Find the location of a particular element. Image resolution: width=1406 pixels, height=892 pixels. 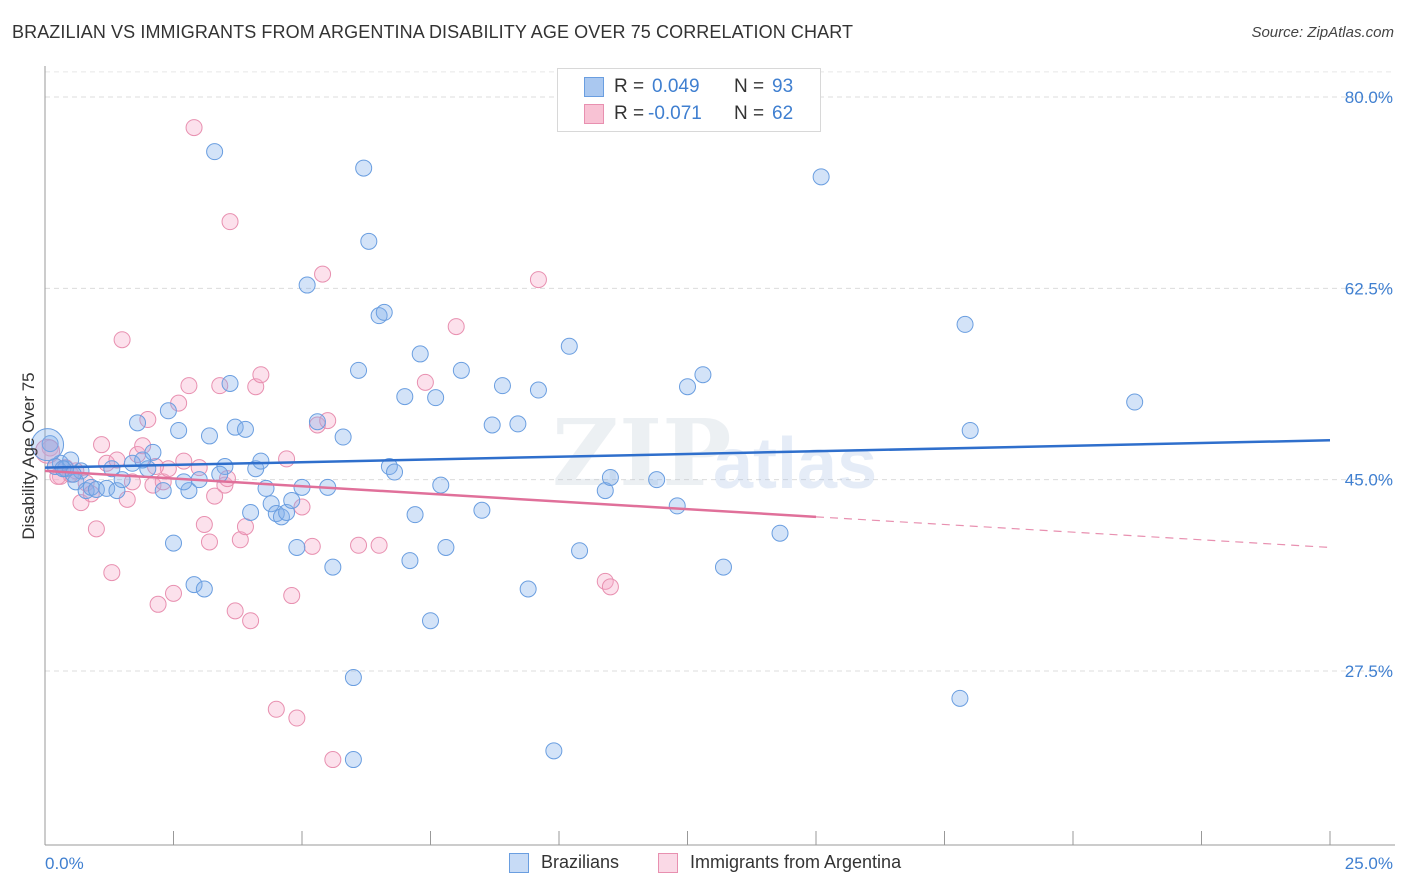

y-tick-label: 62.5% is located at coordinates (1369, 288).